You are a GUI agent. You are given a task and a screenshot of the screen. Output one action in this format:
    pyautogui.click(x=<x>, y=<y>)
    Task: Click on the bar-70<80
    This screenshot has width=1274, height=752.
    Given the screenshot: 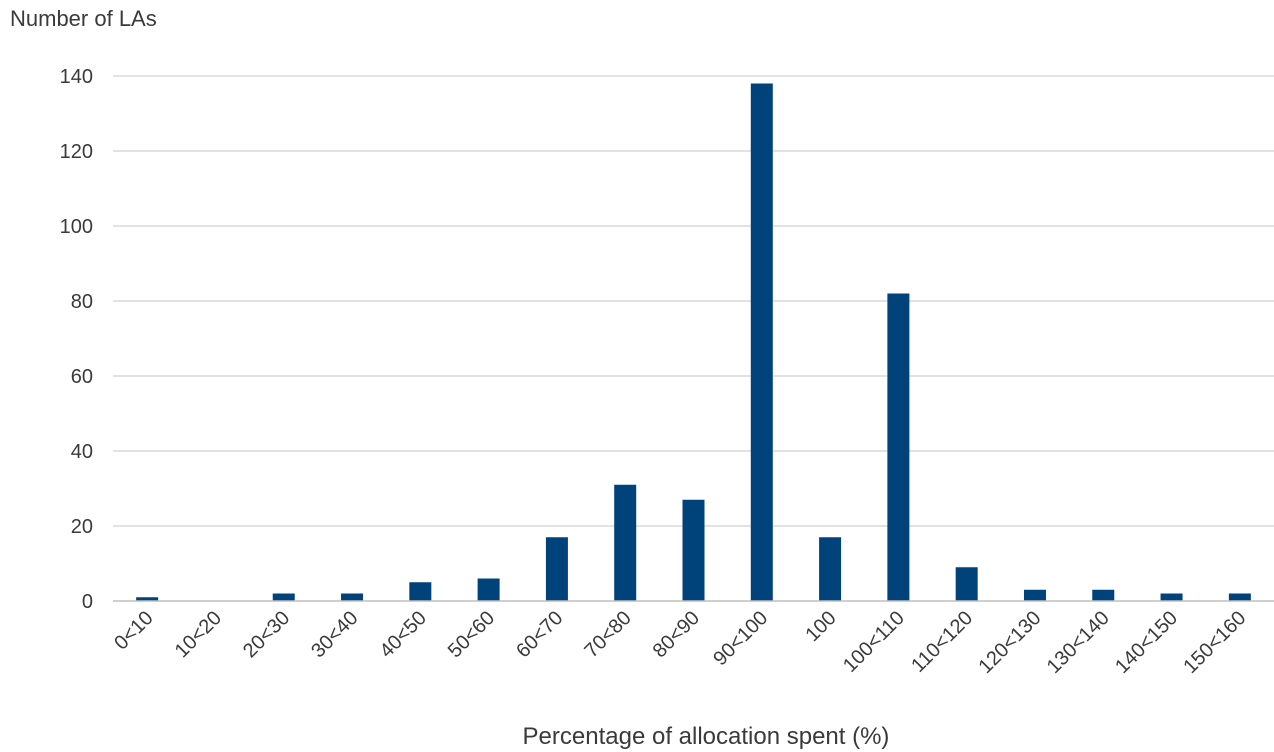 What is the action you would take?
    pyautogui.click(x=625, y=542)
    